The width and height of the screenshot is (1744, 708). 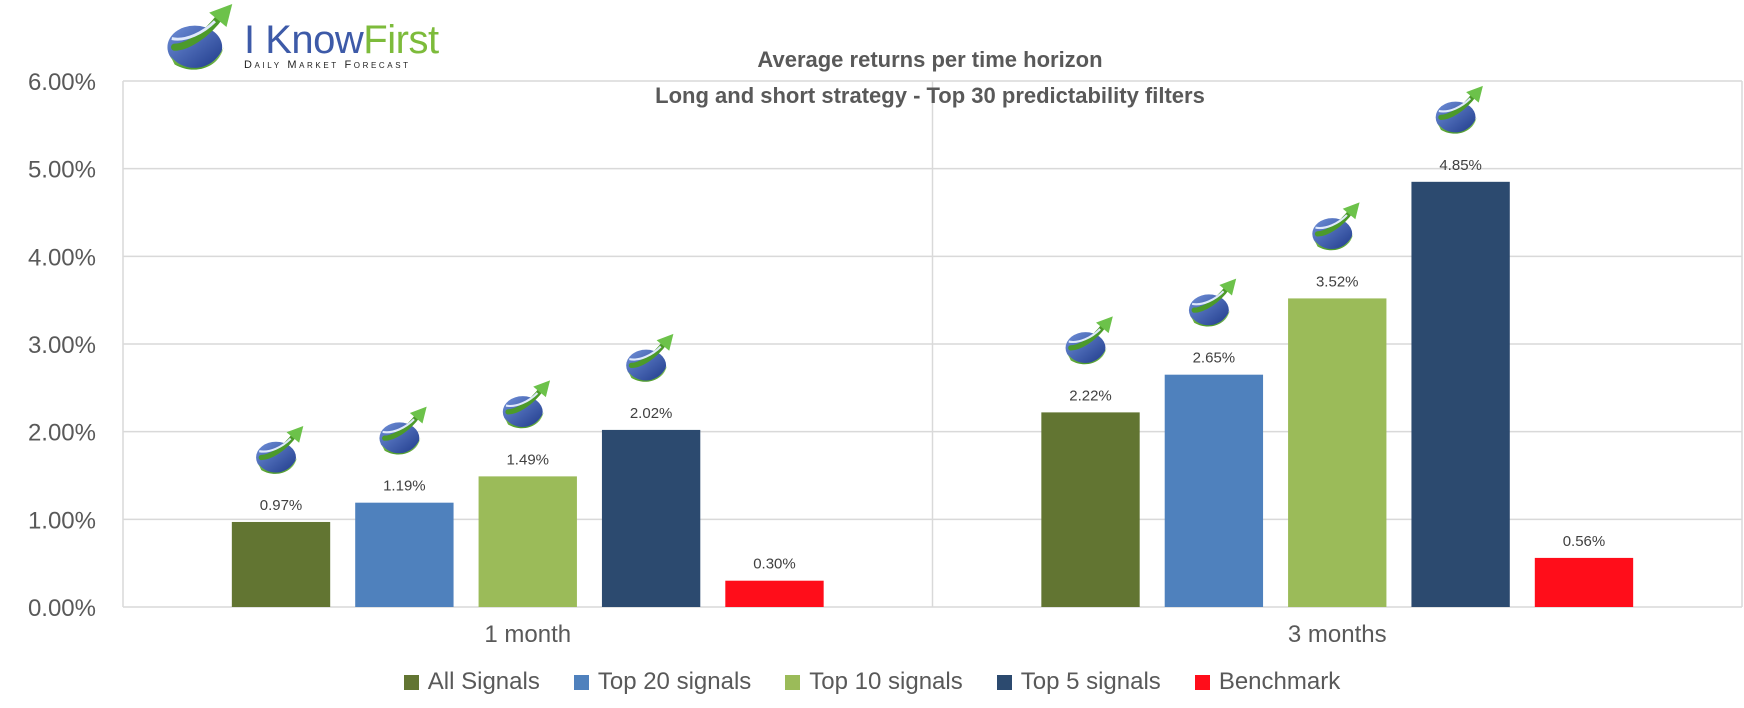 I want to click on legend-item: Top 10 signals, so click(x=874, y=682).